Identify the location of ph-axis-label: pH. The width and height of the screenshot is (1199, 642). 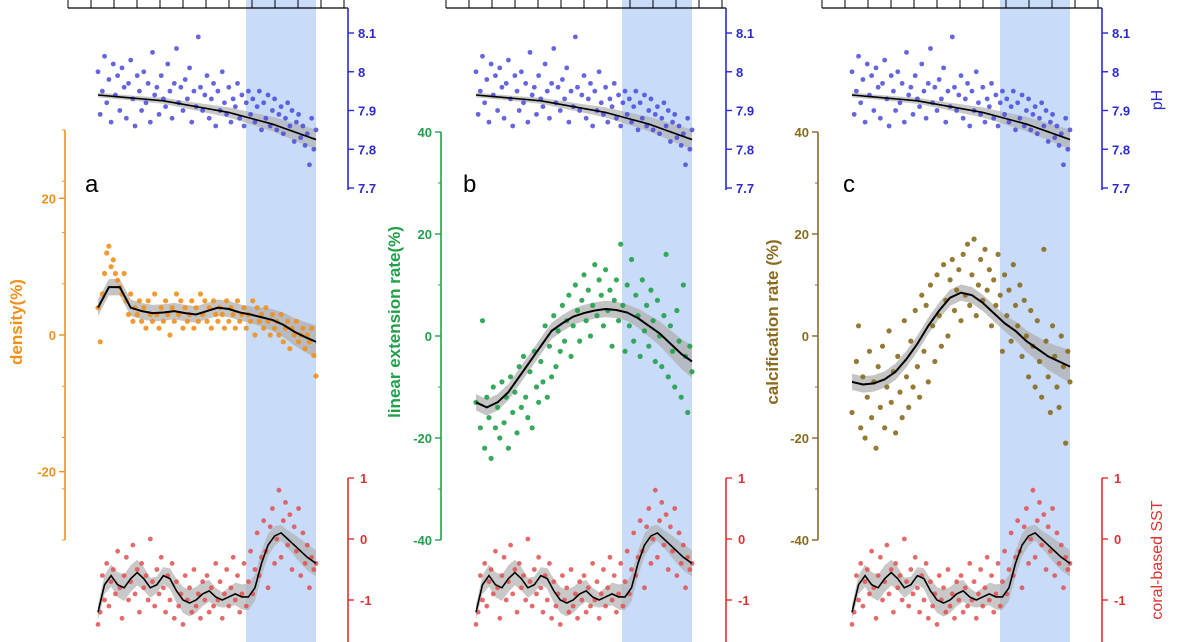
(1157, 100).